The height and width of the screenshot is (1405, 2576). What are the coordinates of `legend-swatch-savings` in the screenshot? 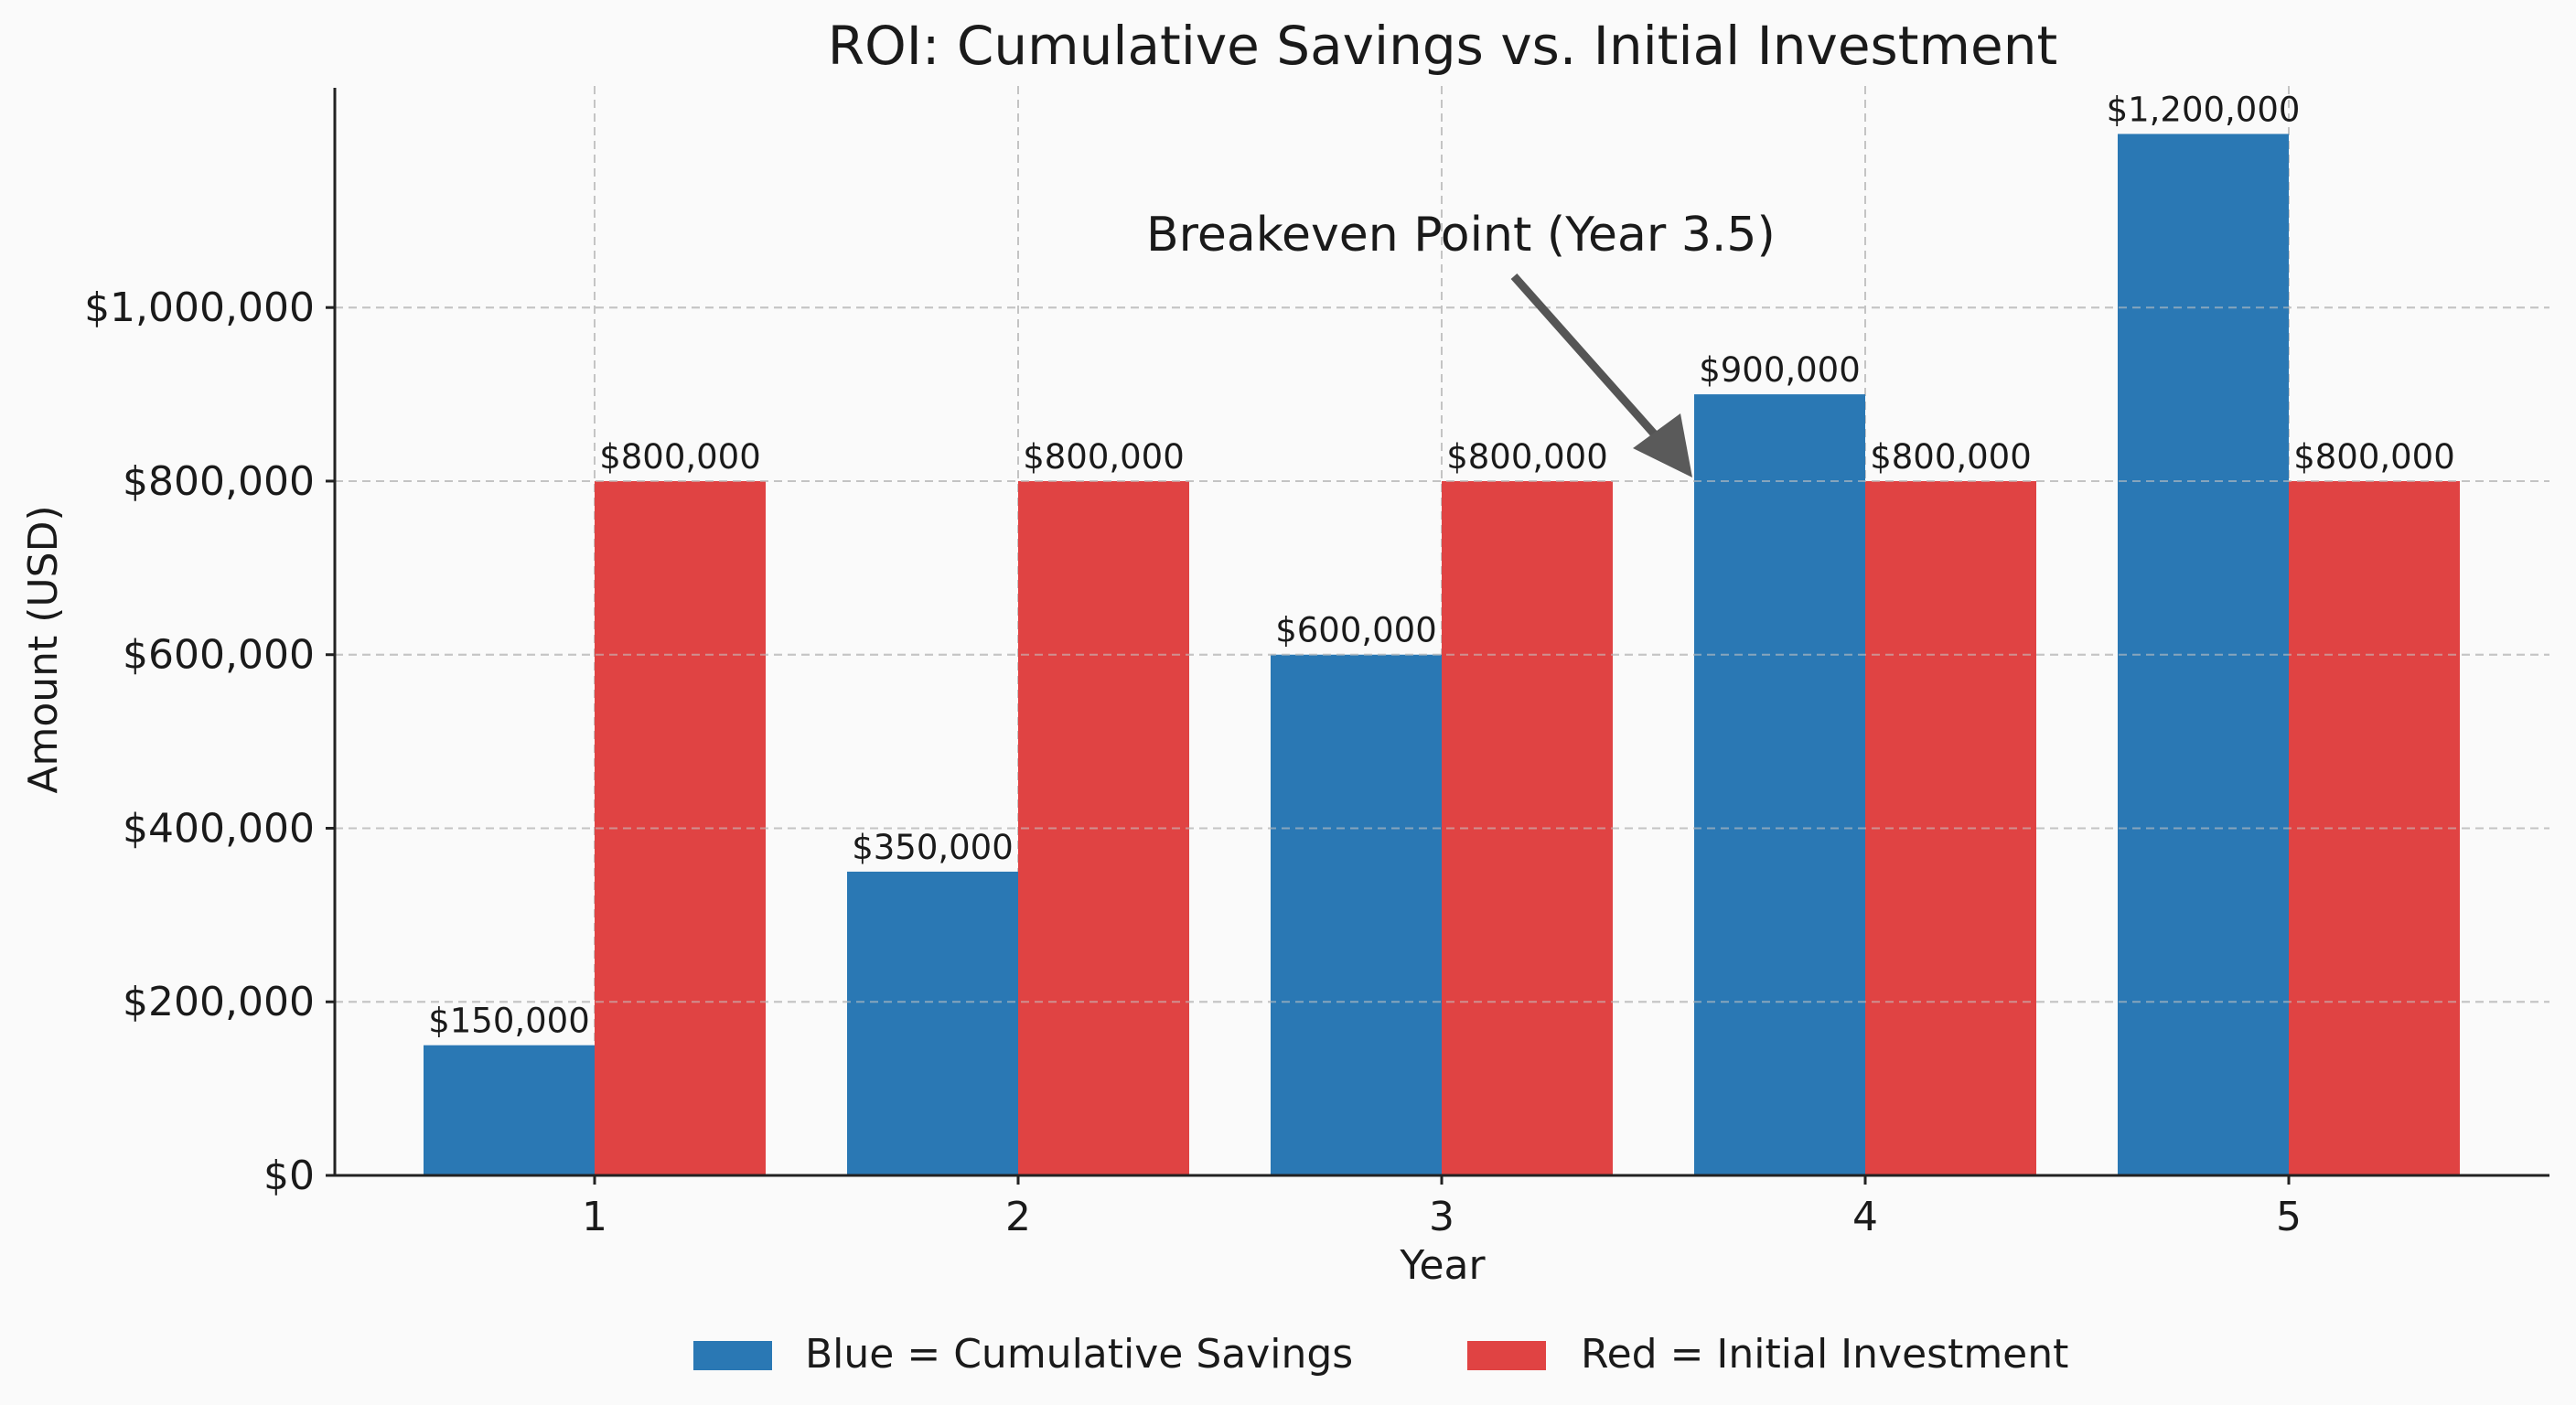 It's located at (733, 1355).